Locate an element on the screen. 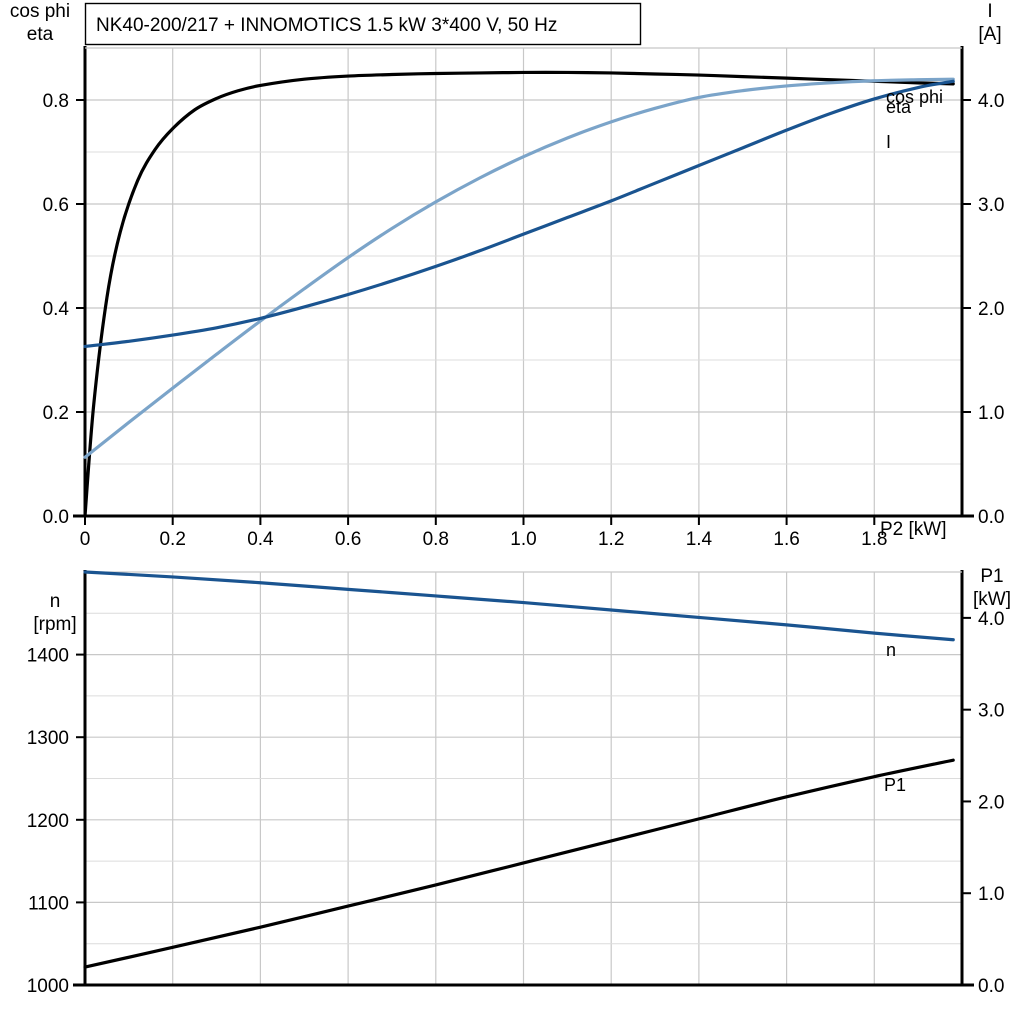 The width and height of the screenshot is (1024, 1024). left-axis-tick-label: 0.6 is located at coordinates (56, 205).